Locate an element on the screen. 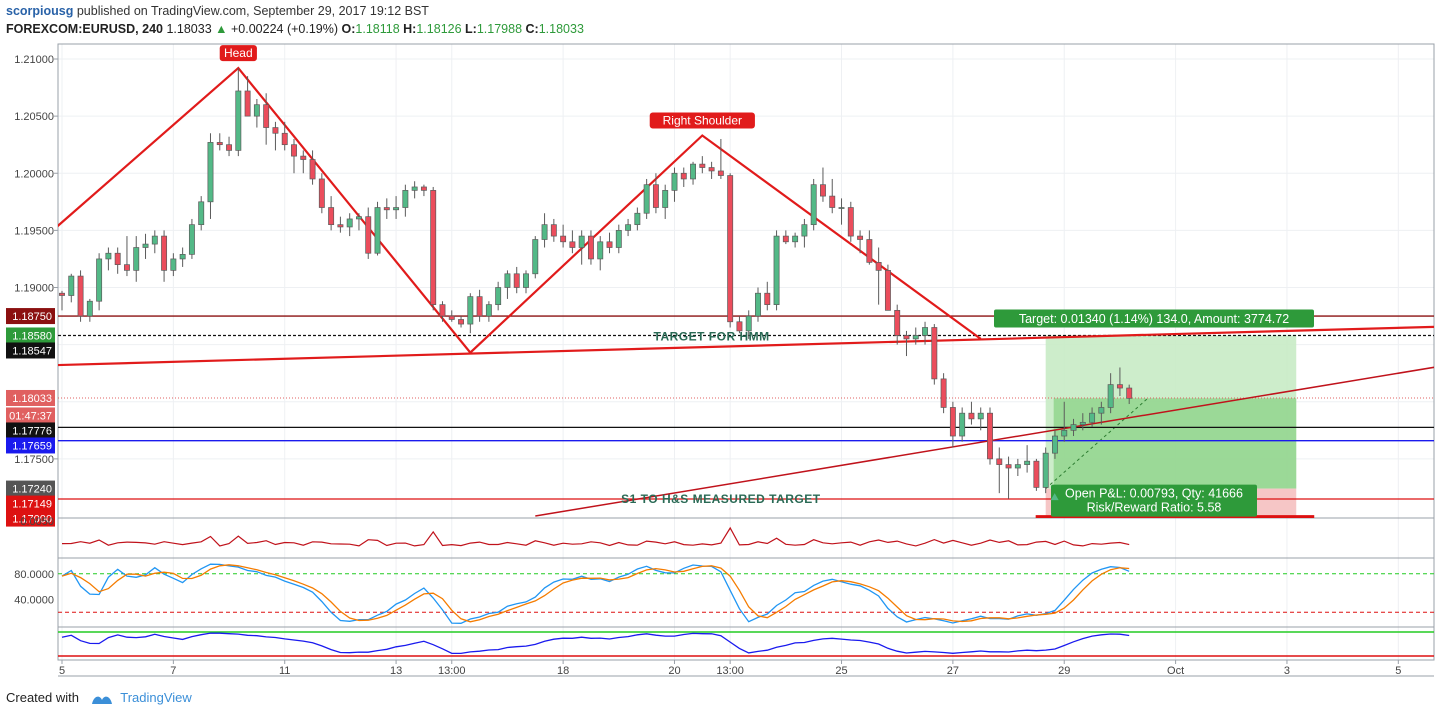 This screenshot has width=1440, height=716. pattern-label: Head is located at coordinates (238, 53).